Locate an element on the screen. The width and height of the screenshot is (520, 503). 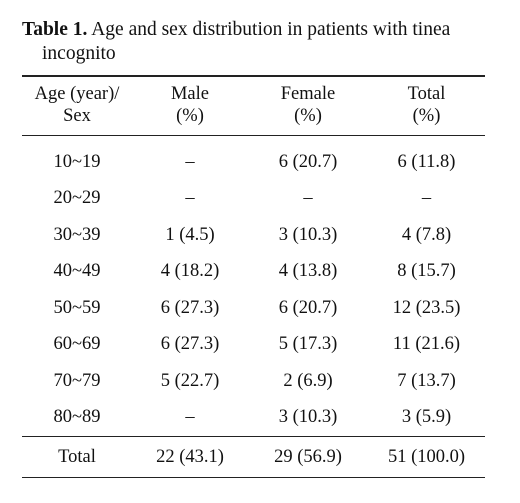
value-cell: 7 (13.7) is located at coordinates (426, 380).